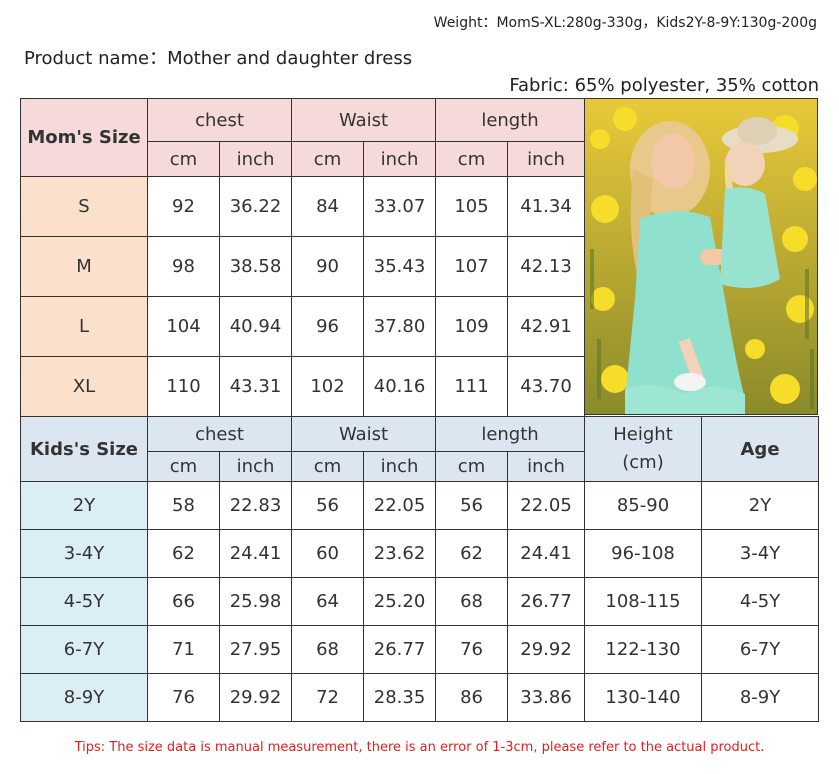 The width and height of the screenshot is (839, 774). Describe the element at coordinates (472, 386) in the screenshot. I see `value-cell: 111` at that location.